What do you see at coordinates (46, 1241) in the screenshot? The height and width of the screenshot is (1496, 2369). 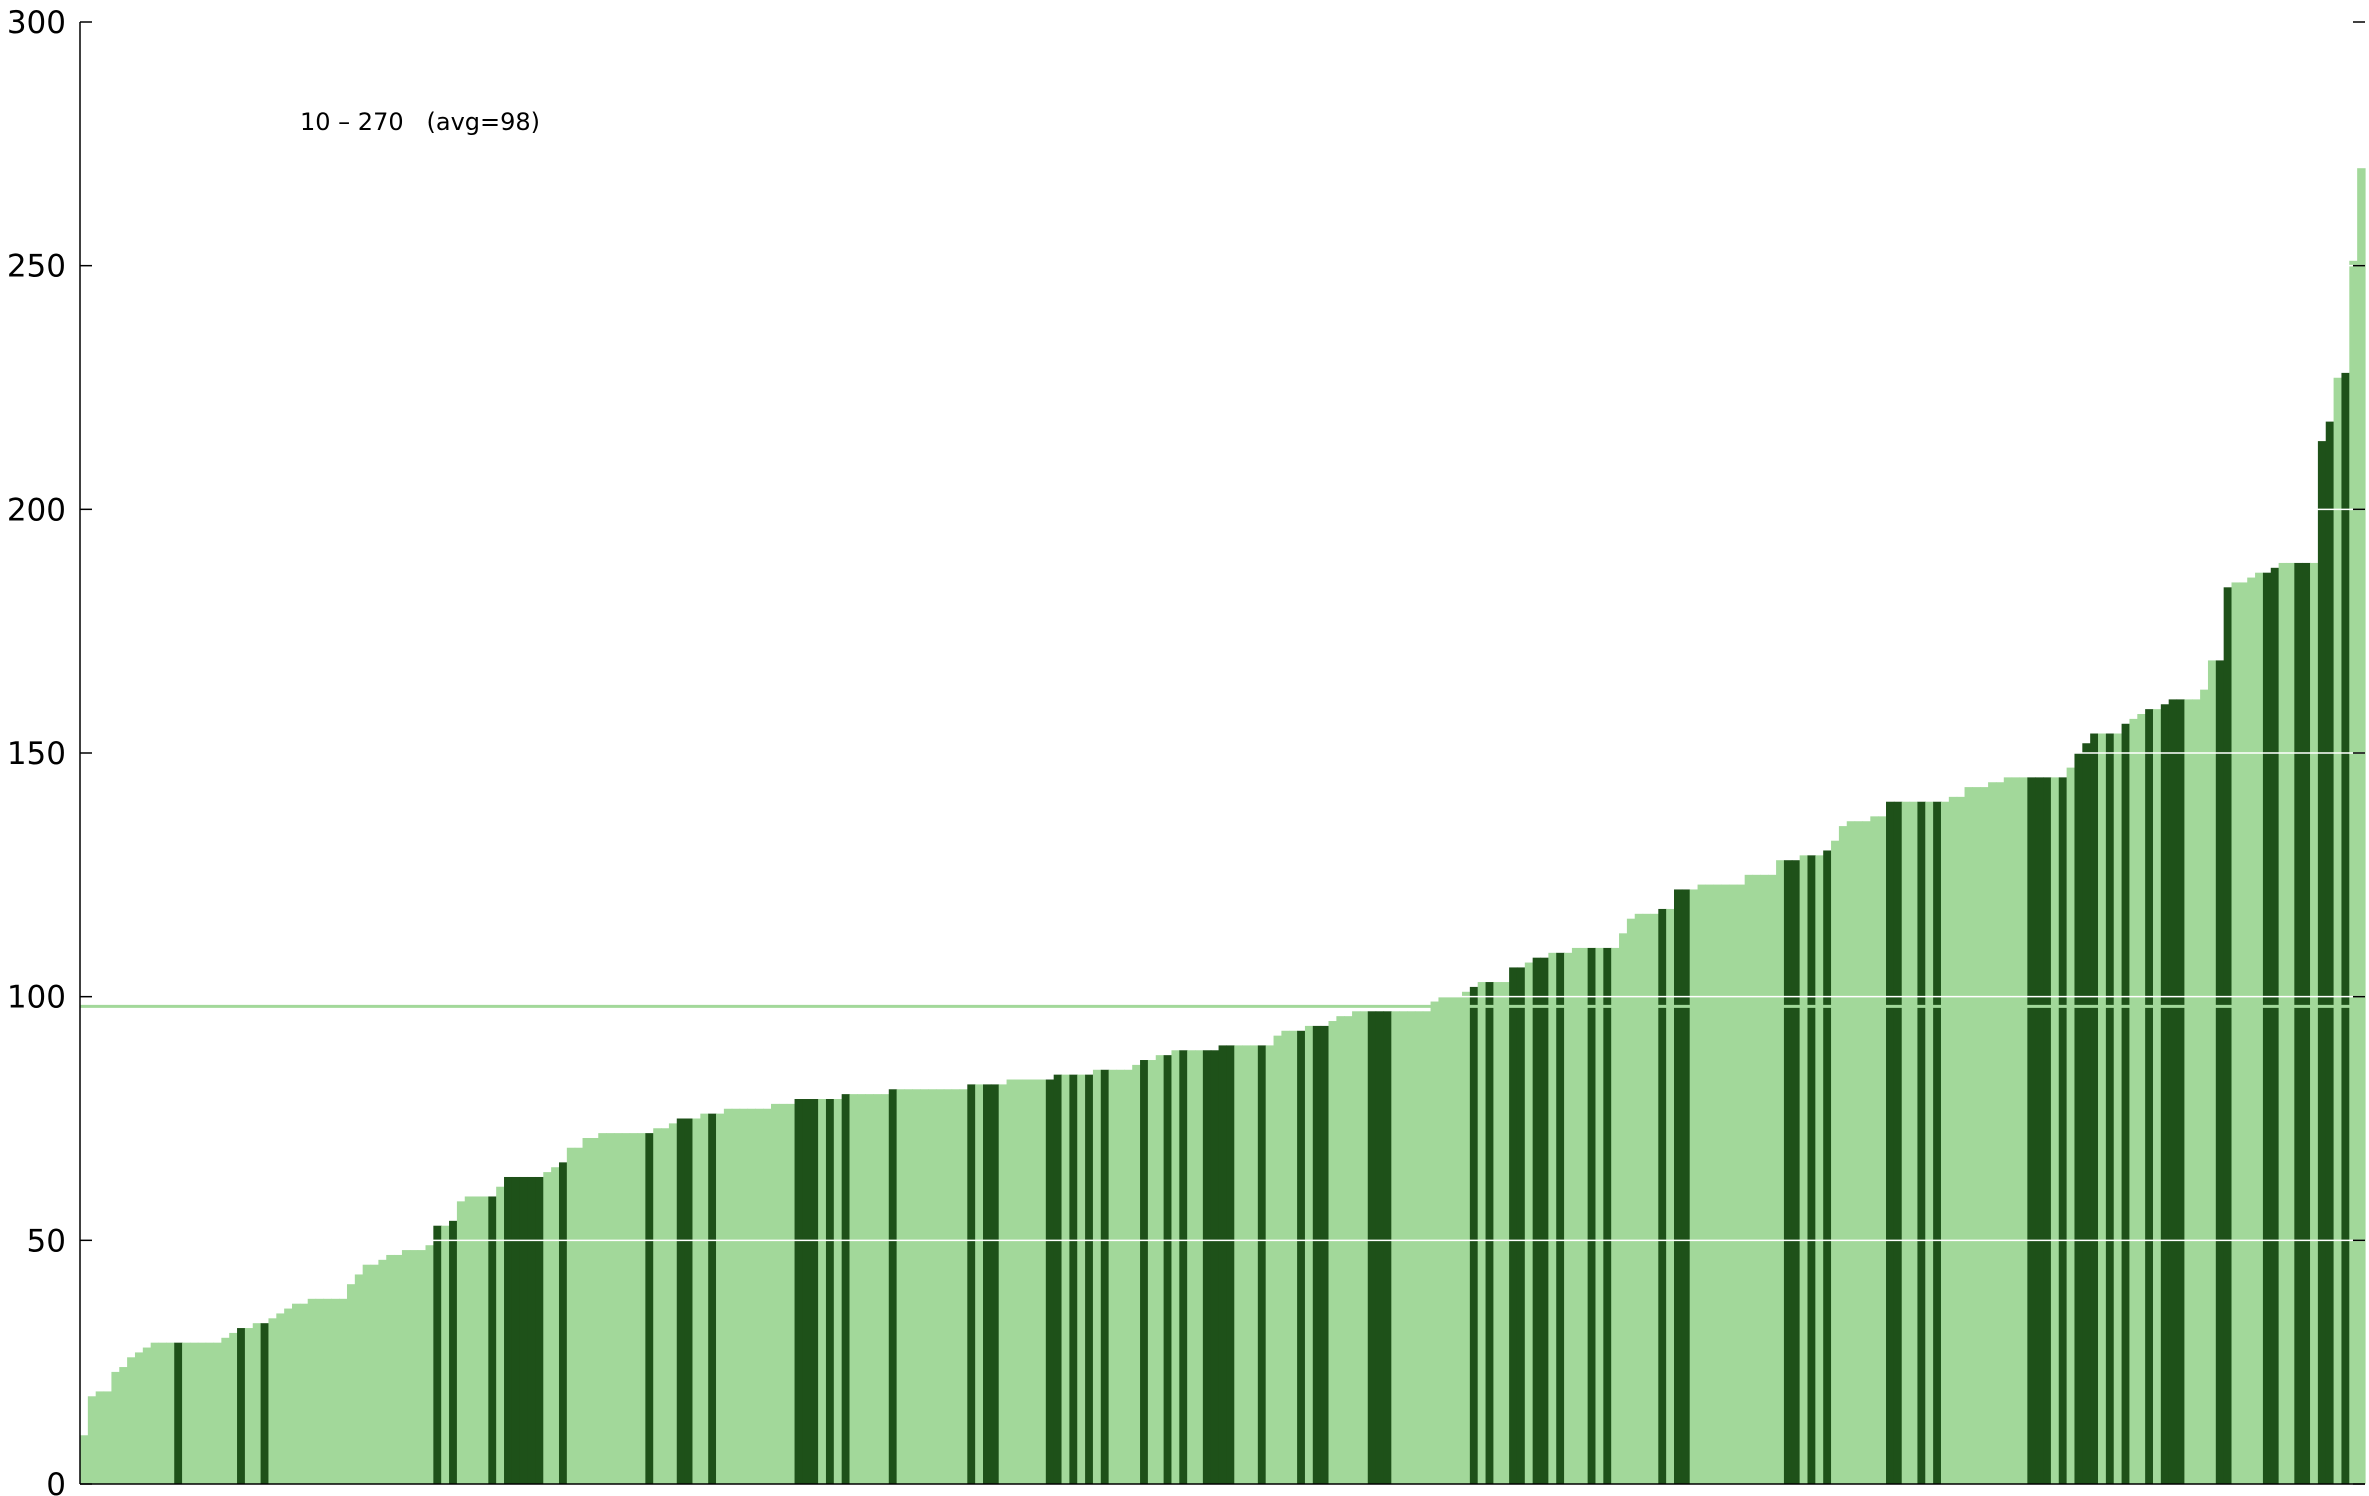 I see `y-tick-label: 50` at bounding box center [46, 1241].